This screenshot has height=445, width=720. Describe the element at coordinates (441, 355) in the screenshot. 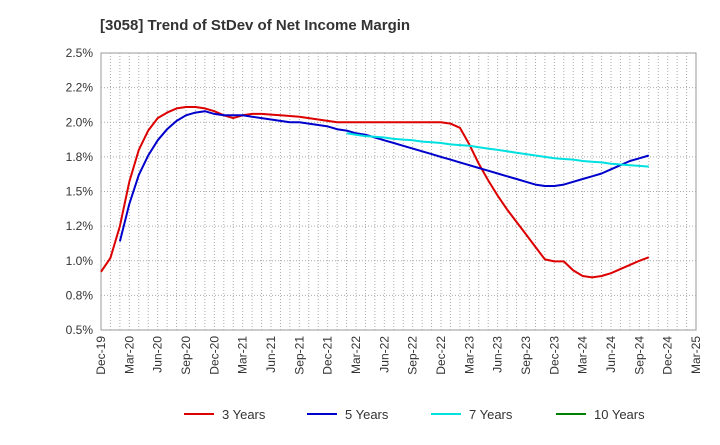

I see `x-tick-label: Dec-22` at that location.